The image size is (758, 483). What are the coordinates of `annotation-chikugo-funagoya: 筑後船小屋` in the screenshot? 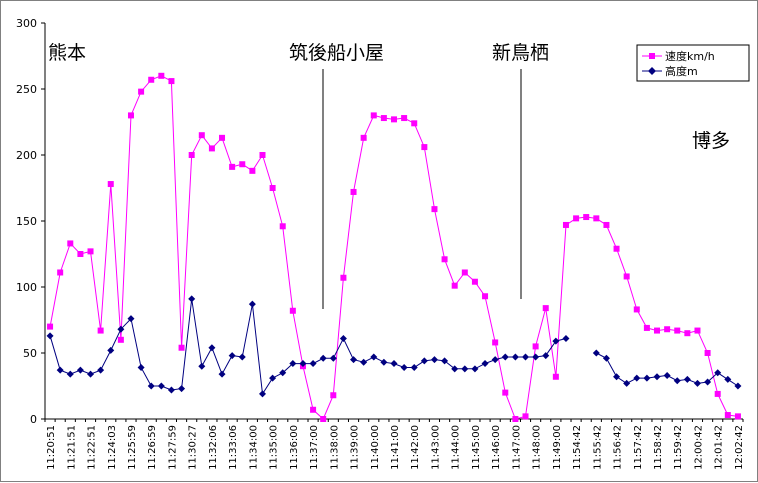 It's located at (336, 53).